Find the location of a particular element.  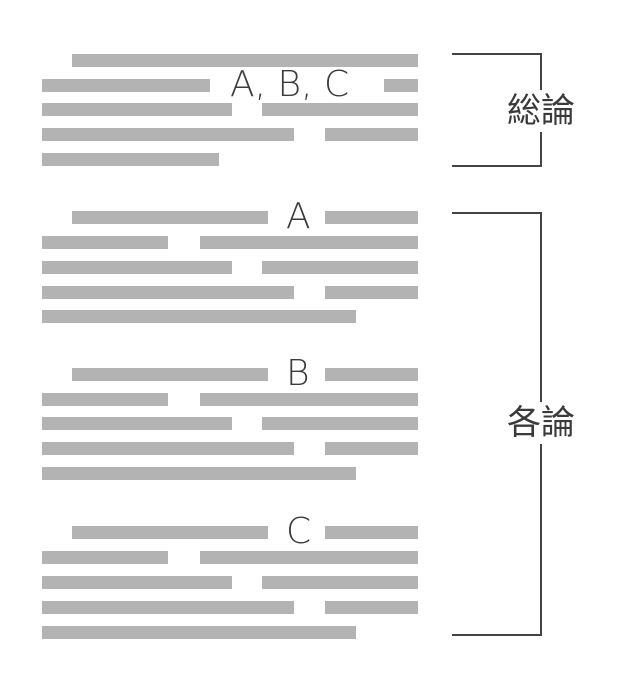

section-marker-a: A is located at coordinates (298, 216).